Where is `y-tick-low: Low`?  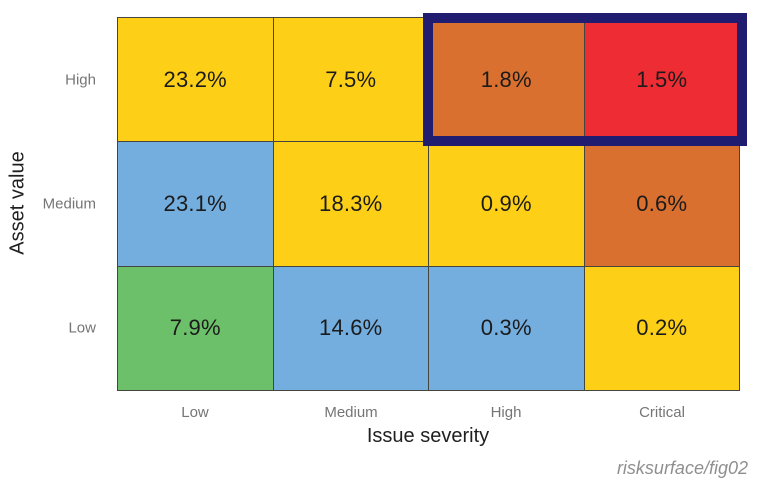 y-tick-low: Low is located at coordinates (82, 328).